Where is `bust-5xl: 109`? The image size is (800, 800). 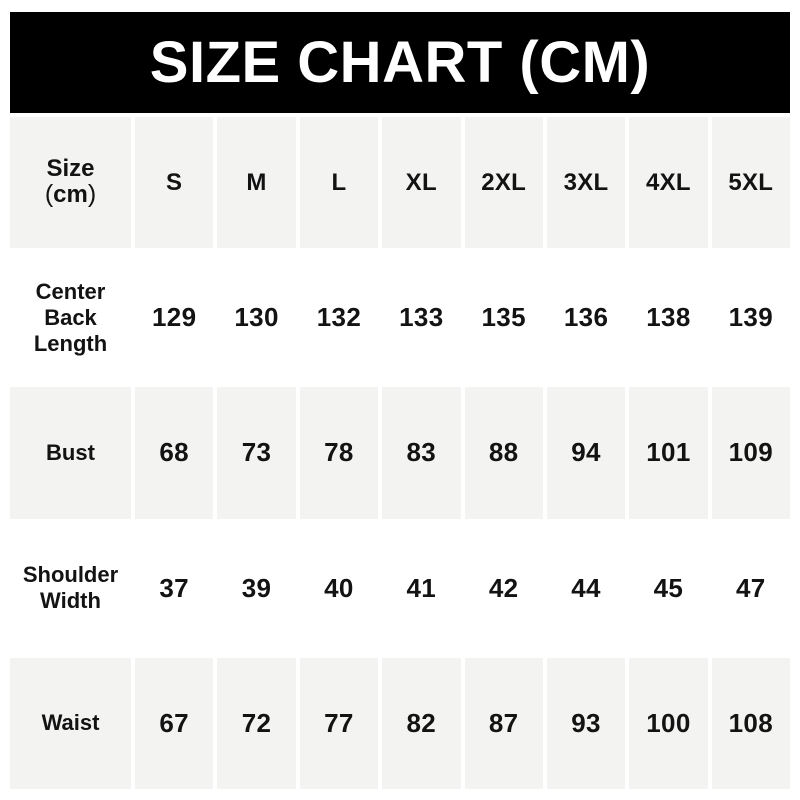 bust-5xl: 109 is located at coordinates (750, 453).